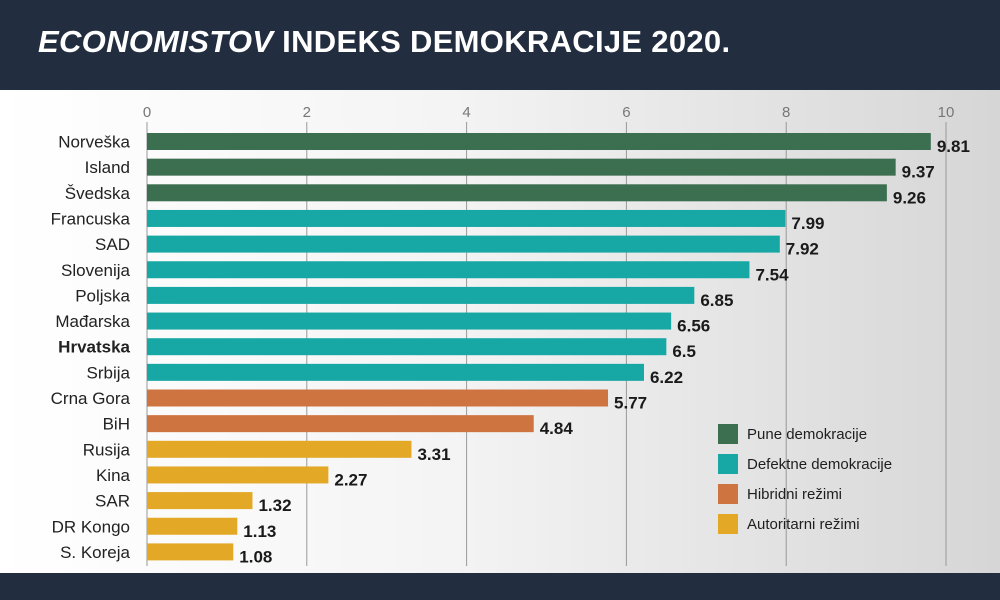 The width and height of the screenshot is (1000, 600). Describe the element at coordinates (795, 494) in the screenshot. I see `legend-label-hybrid: Hibridni režimi` at that location.